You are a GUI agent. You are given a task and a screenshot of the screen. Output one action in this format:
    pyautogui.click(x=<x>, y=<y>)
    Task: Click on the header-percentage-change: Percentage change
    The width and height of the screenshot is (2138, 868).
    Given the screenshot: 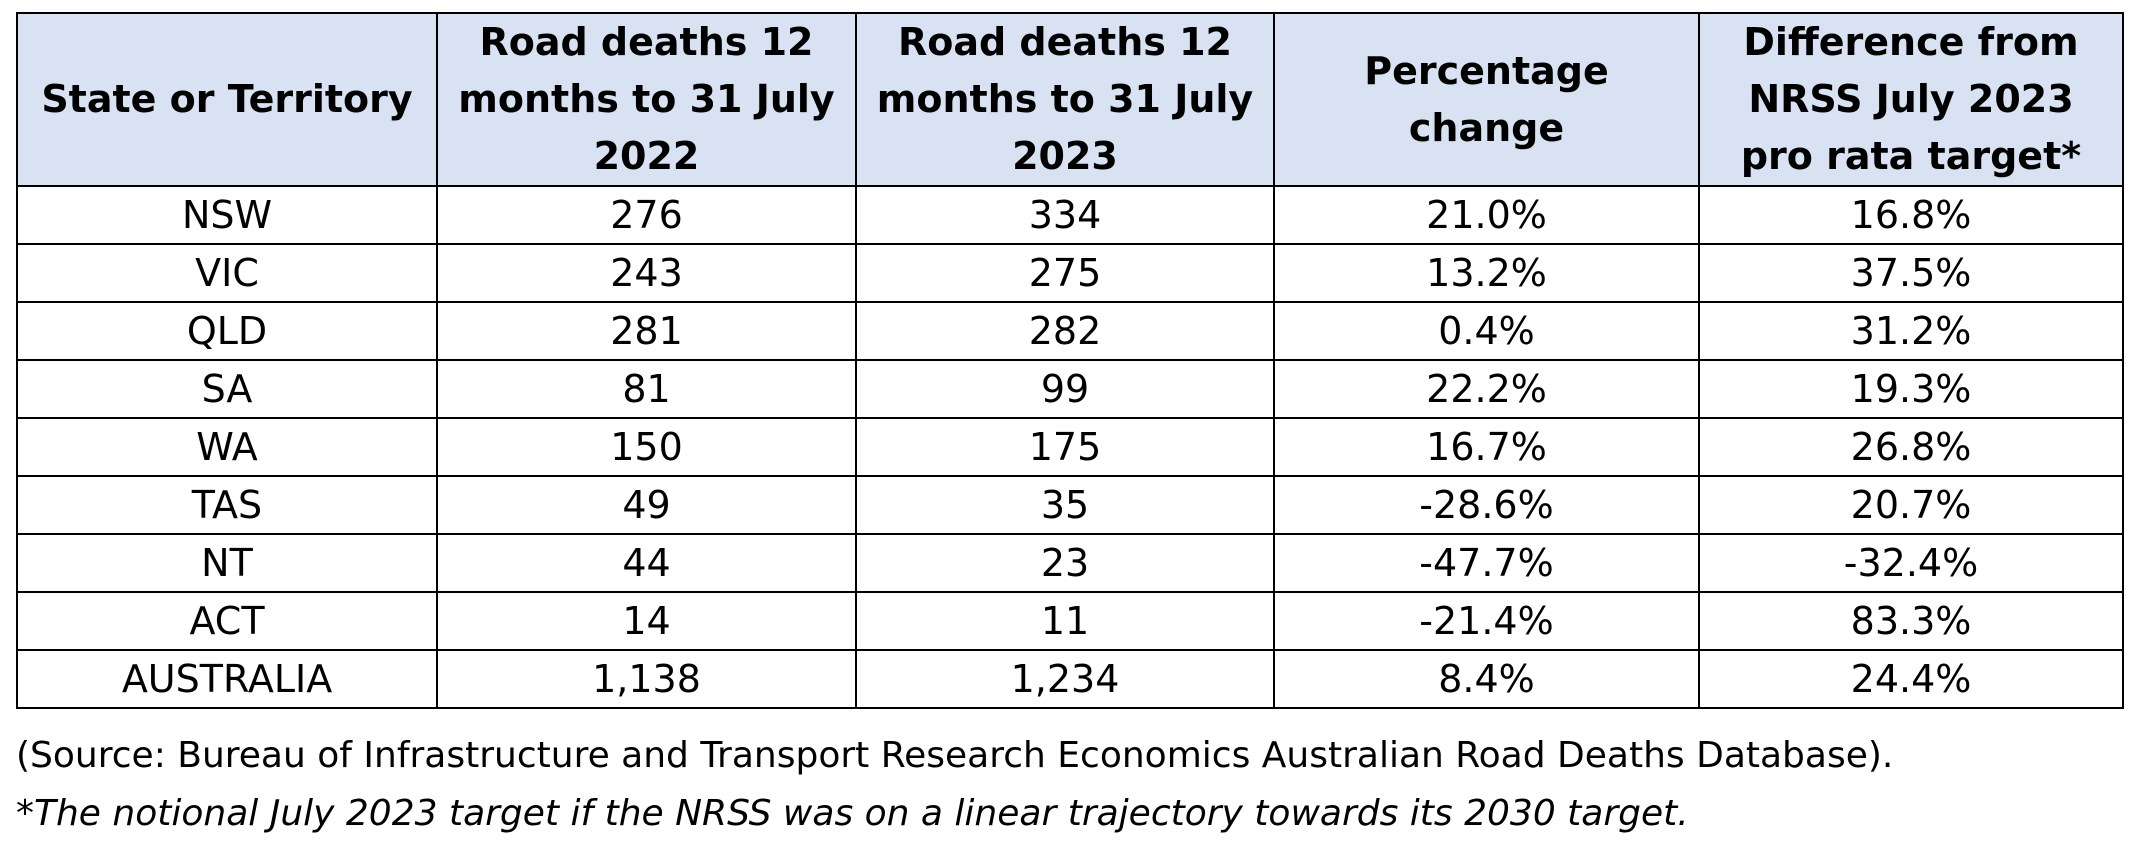 What is the action you would take?
    pyautogui.click(x=1486, y=99)
    